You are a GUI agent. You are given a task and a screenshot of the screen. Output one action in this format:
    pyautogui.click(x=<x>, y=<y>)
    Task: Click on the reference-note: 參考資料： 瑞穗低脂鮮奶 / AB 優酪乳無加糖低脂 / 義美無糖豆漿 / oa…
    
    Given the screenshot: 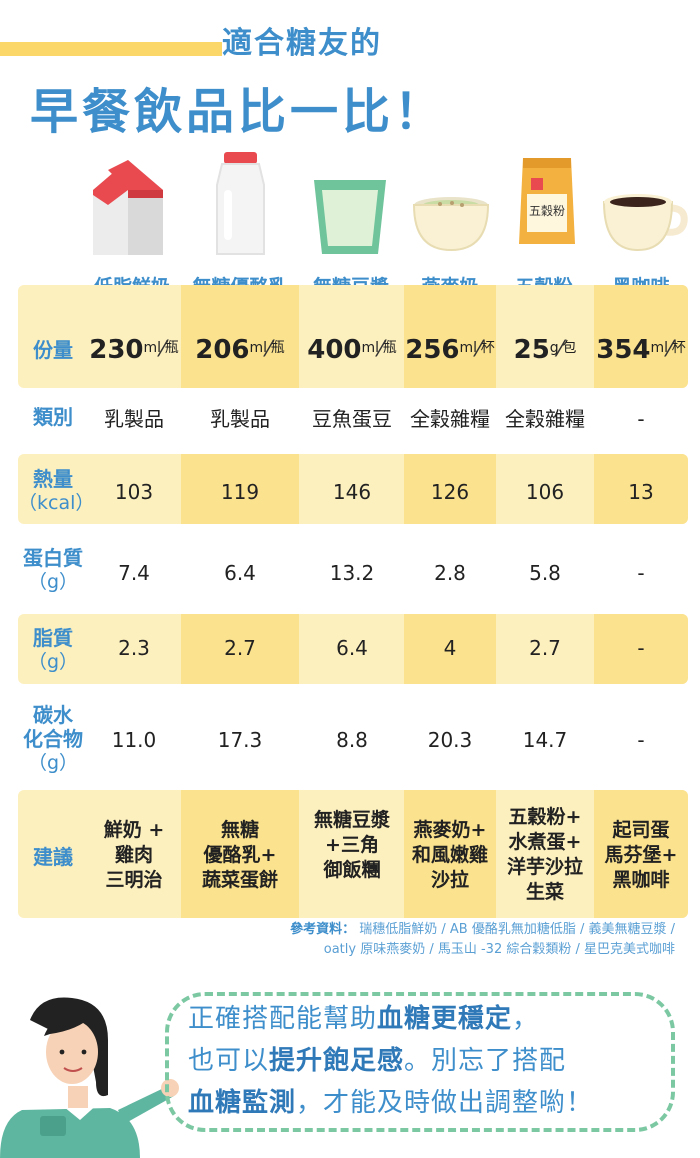 What is the action you would take?
    pyautogui.click(x=482, y=939)
    